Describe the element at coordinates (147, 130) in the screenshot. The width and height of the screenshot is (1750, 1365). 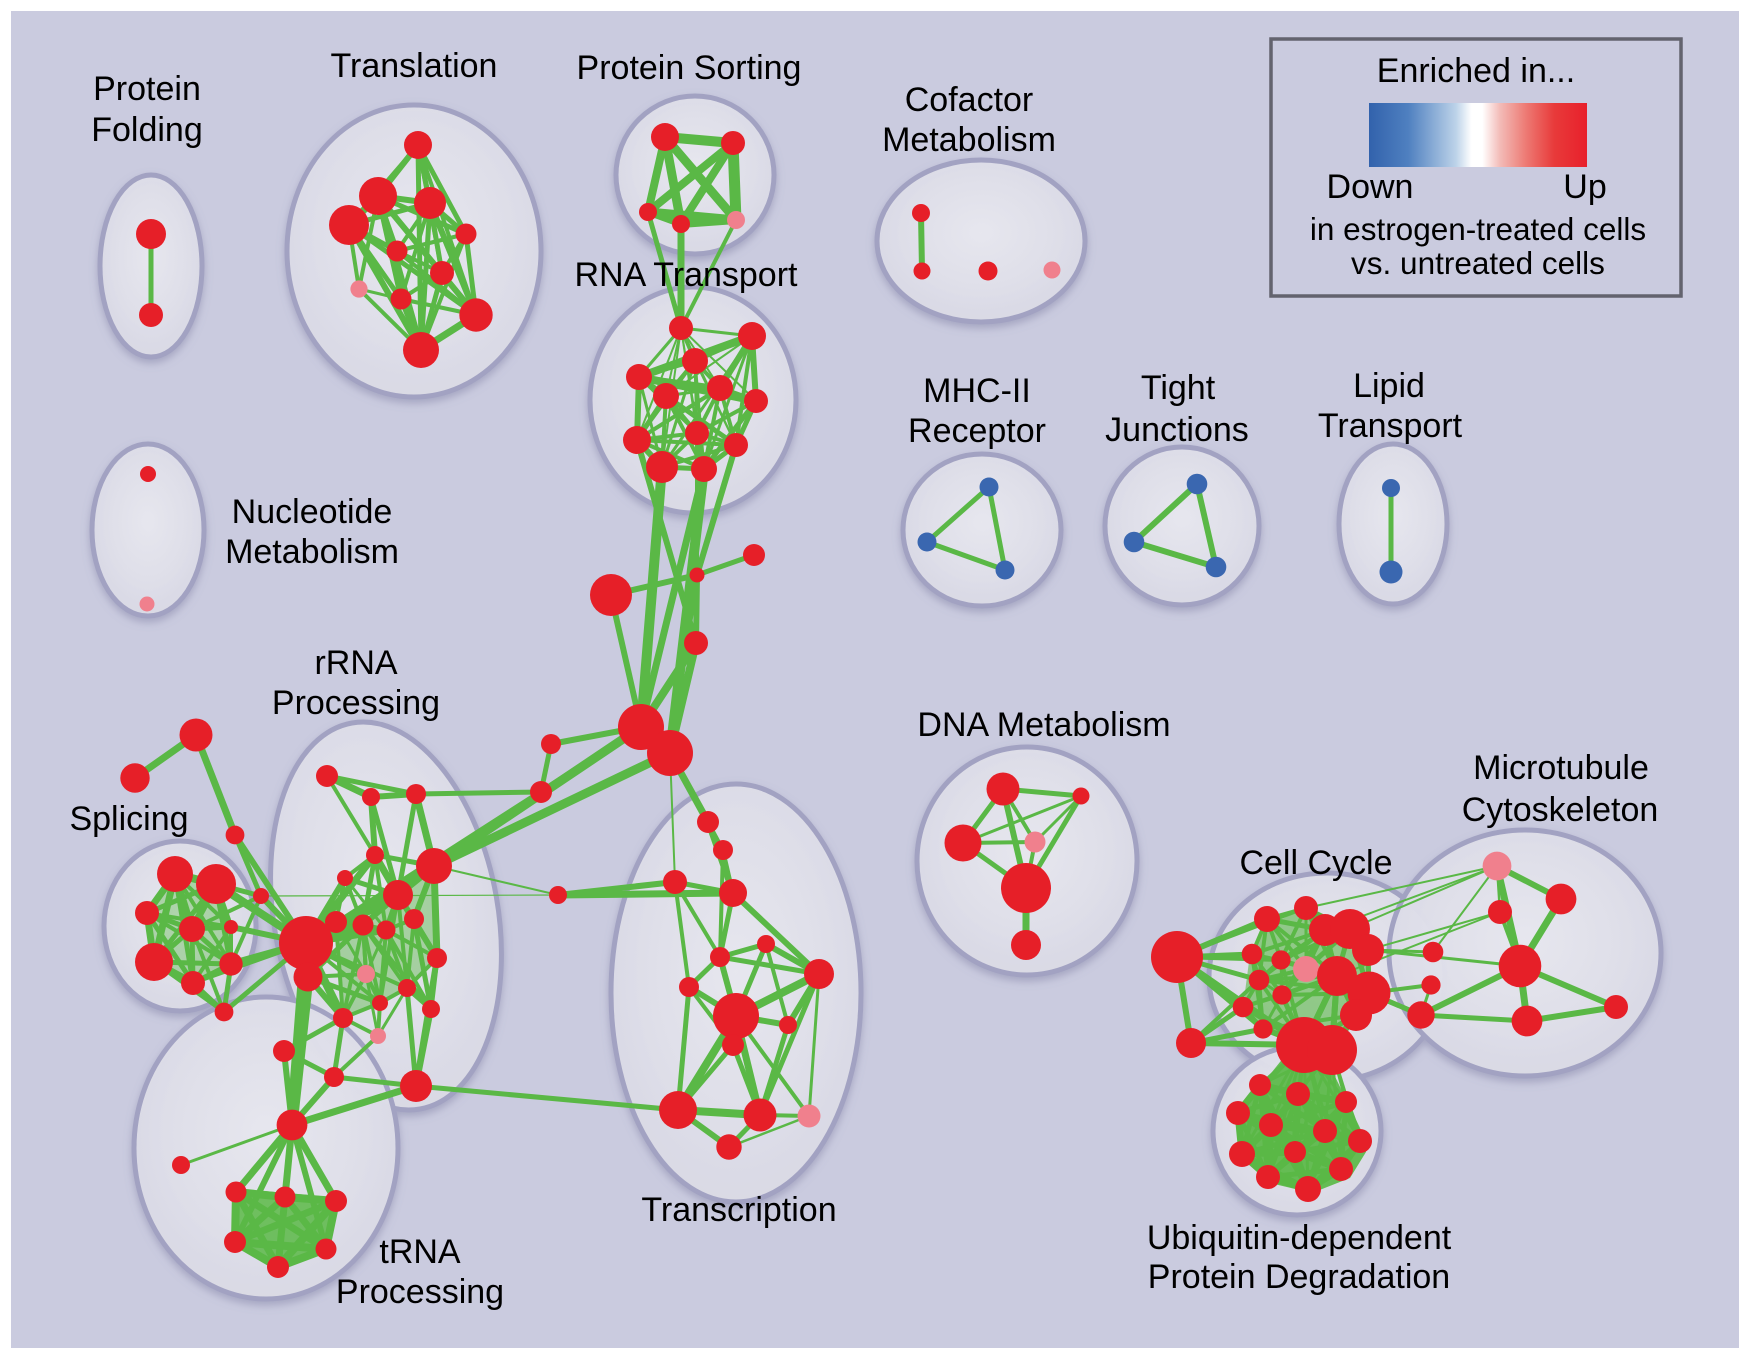
I see `svg-text: Folding` at that location.